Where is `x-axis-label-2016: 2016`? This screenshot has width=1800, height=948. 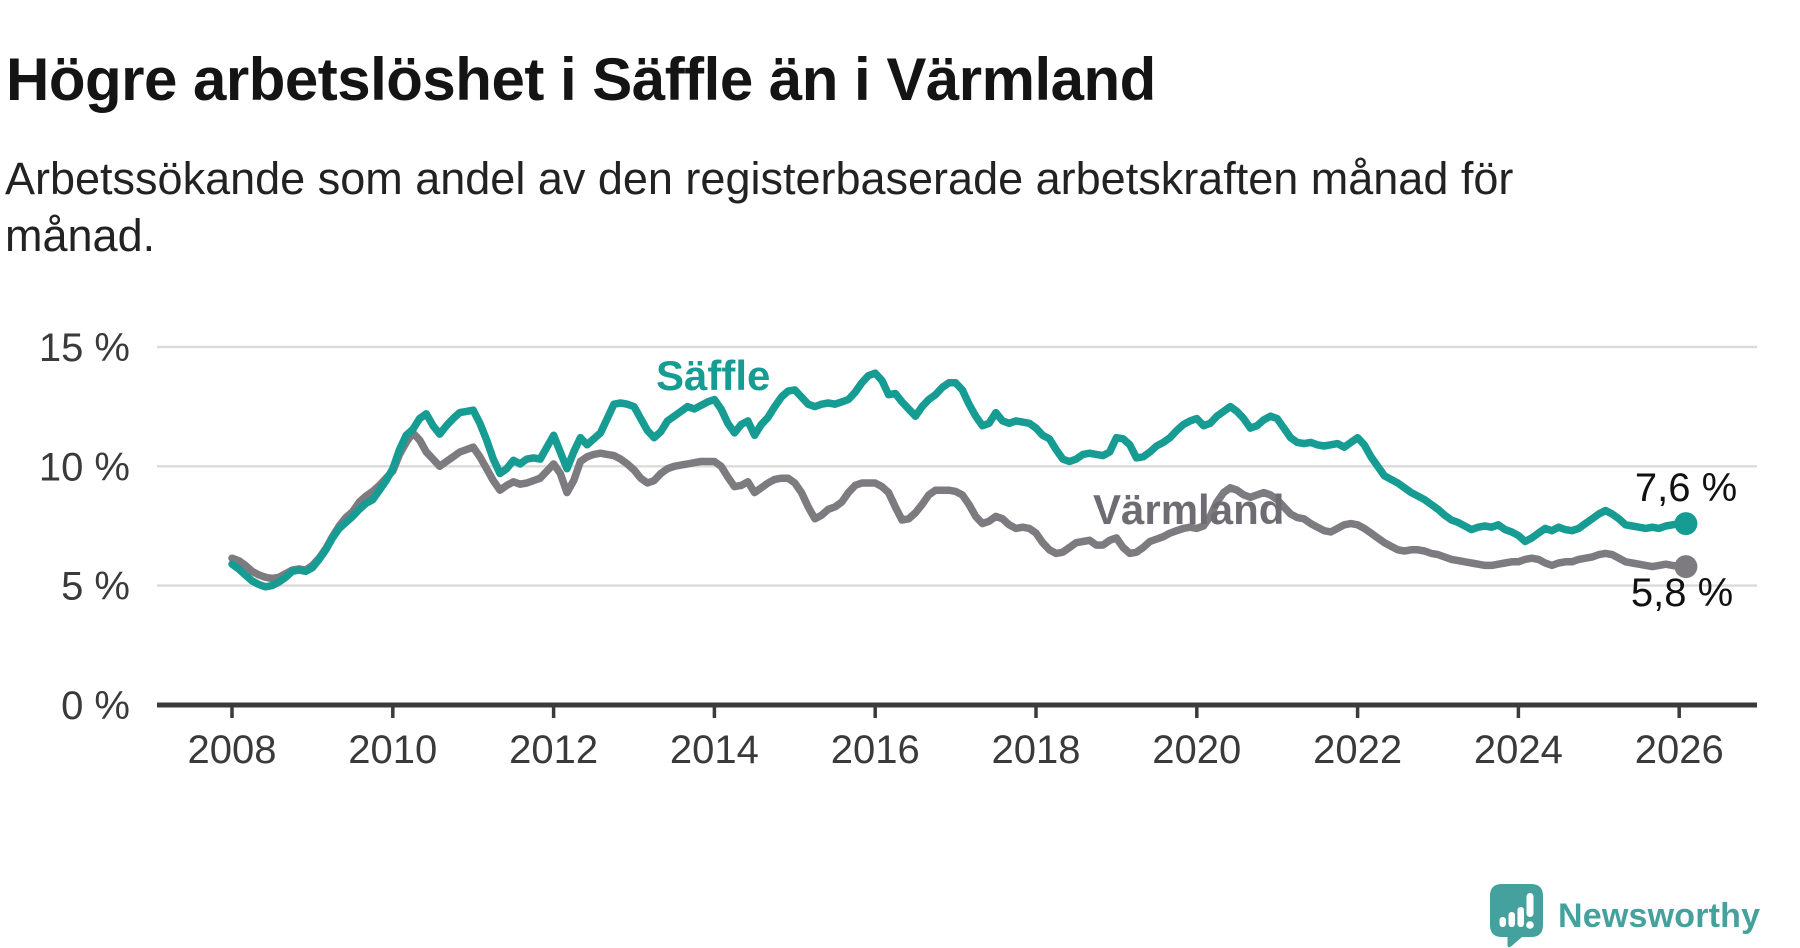
x-axis-label-2016: 2016 is located at coordinates (875, 750).